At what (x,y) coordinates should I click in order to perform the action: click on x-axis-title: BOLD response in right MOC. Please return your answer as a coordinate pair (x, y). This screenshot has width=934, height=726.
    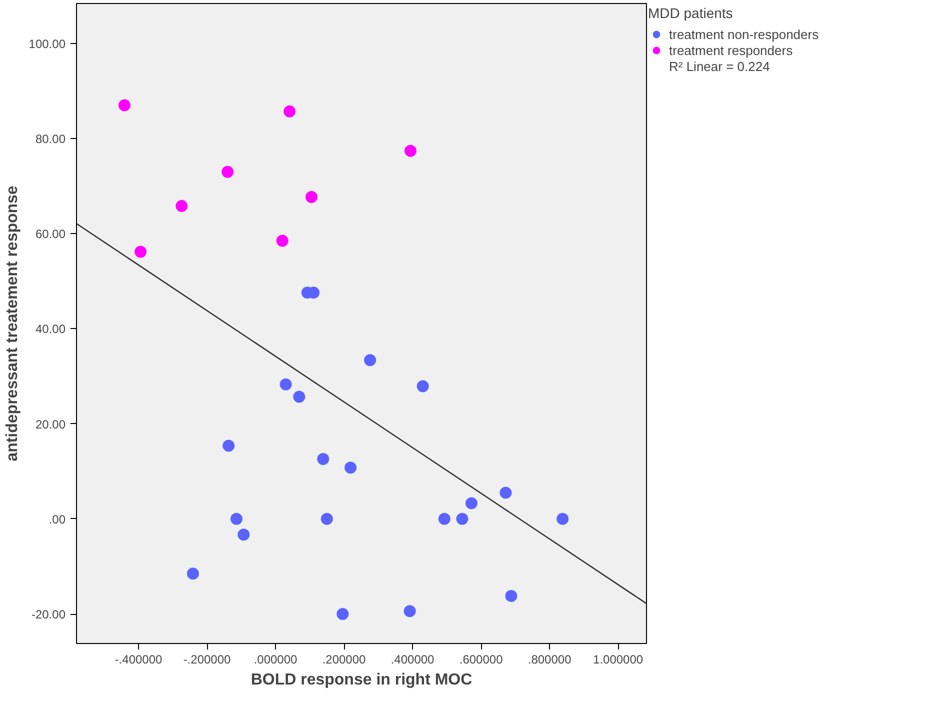
    Looking at the image, I should click on (361, 680).